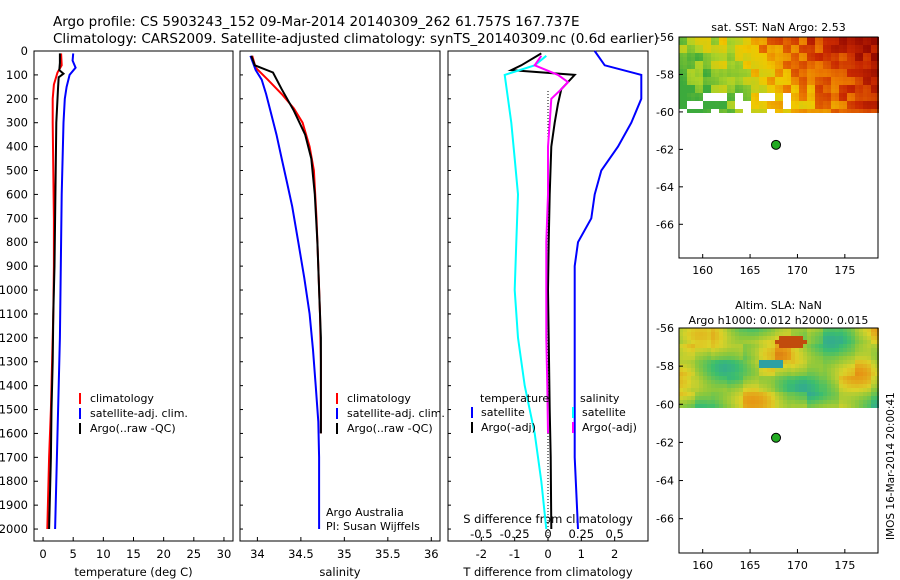 This screenshot has width=900, height=580. I want to click on float-marker, so click(776, 144).